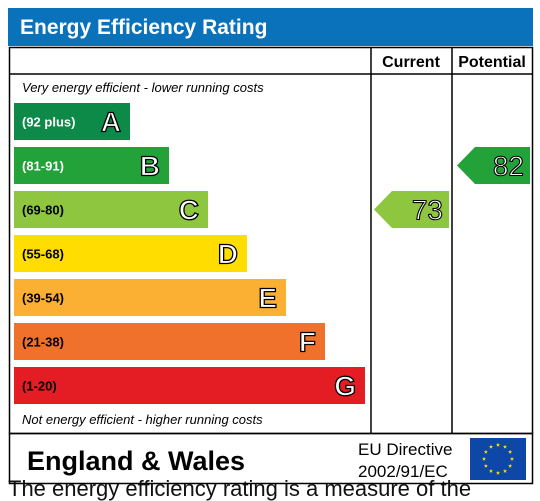  Describe the element at coordinates (169, 341) in the screenshot. I see `band-f-bar` at that location.